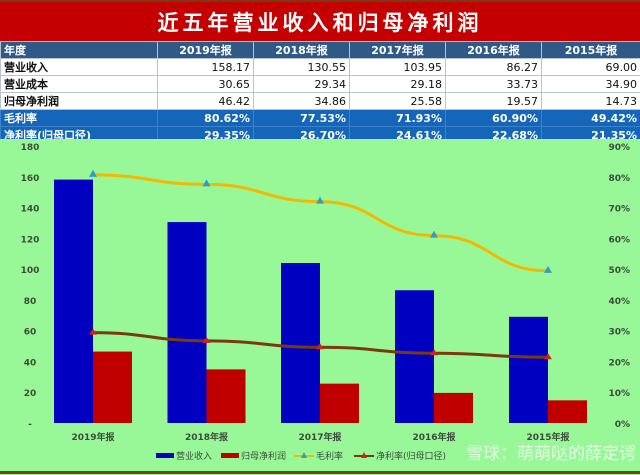  What do you see at coordinates (619, 302) in the screenshot?
I see `right-tick-label: 40%` at bounding box center [619, 302].